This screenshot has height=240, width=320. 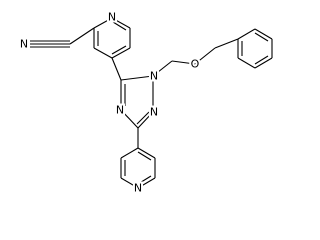 I want to click on atom-label: O, so click(x=195, y=64).